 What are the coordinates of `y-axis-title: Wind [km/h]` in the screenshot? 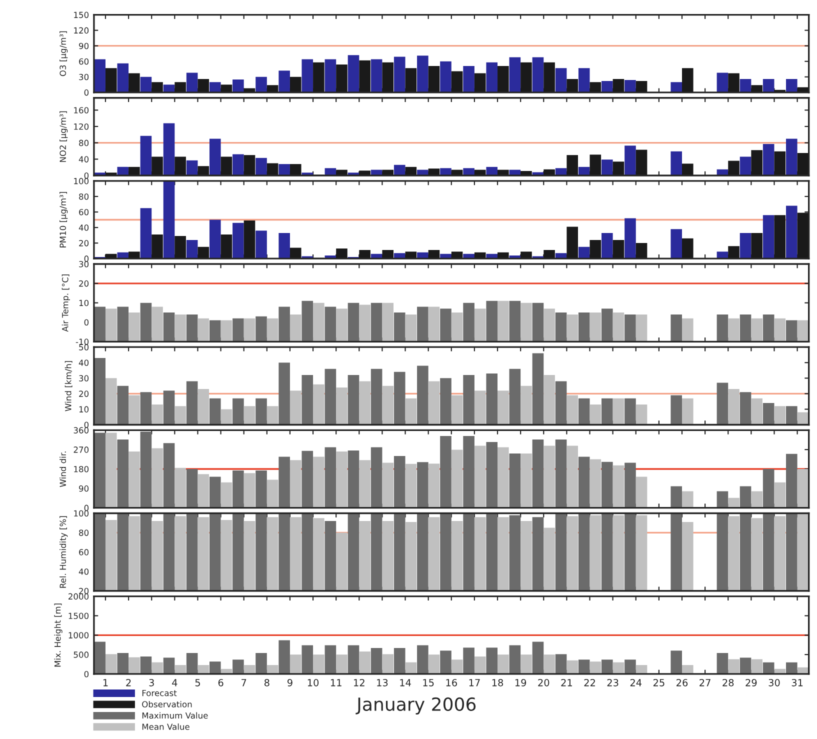 It's located at (68, 386).